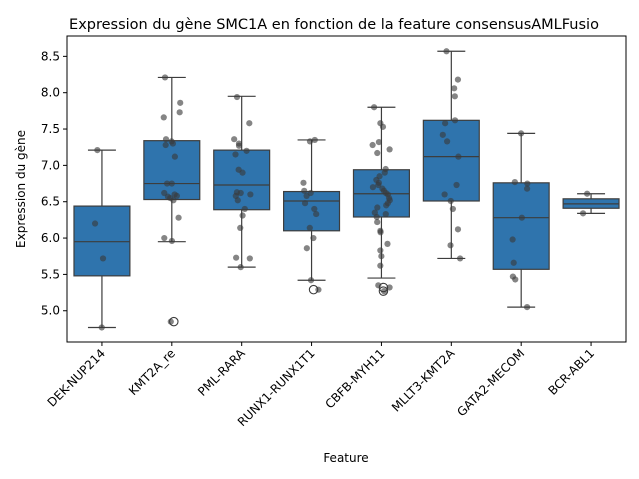 This screenshot has width=639, height=479. I want to click on y-tick-label: 8.0, so click(50, 93).